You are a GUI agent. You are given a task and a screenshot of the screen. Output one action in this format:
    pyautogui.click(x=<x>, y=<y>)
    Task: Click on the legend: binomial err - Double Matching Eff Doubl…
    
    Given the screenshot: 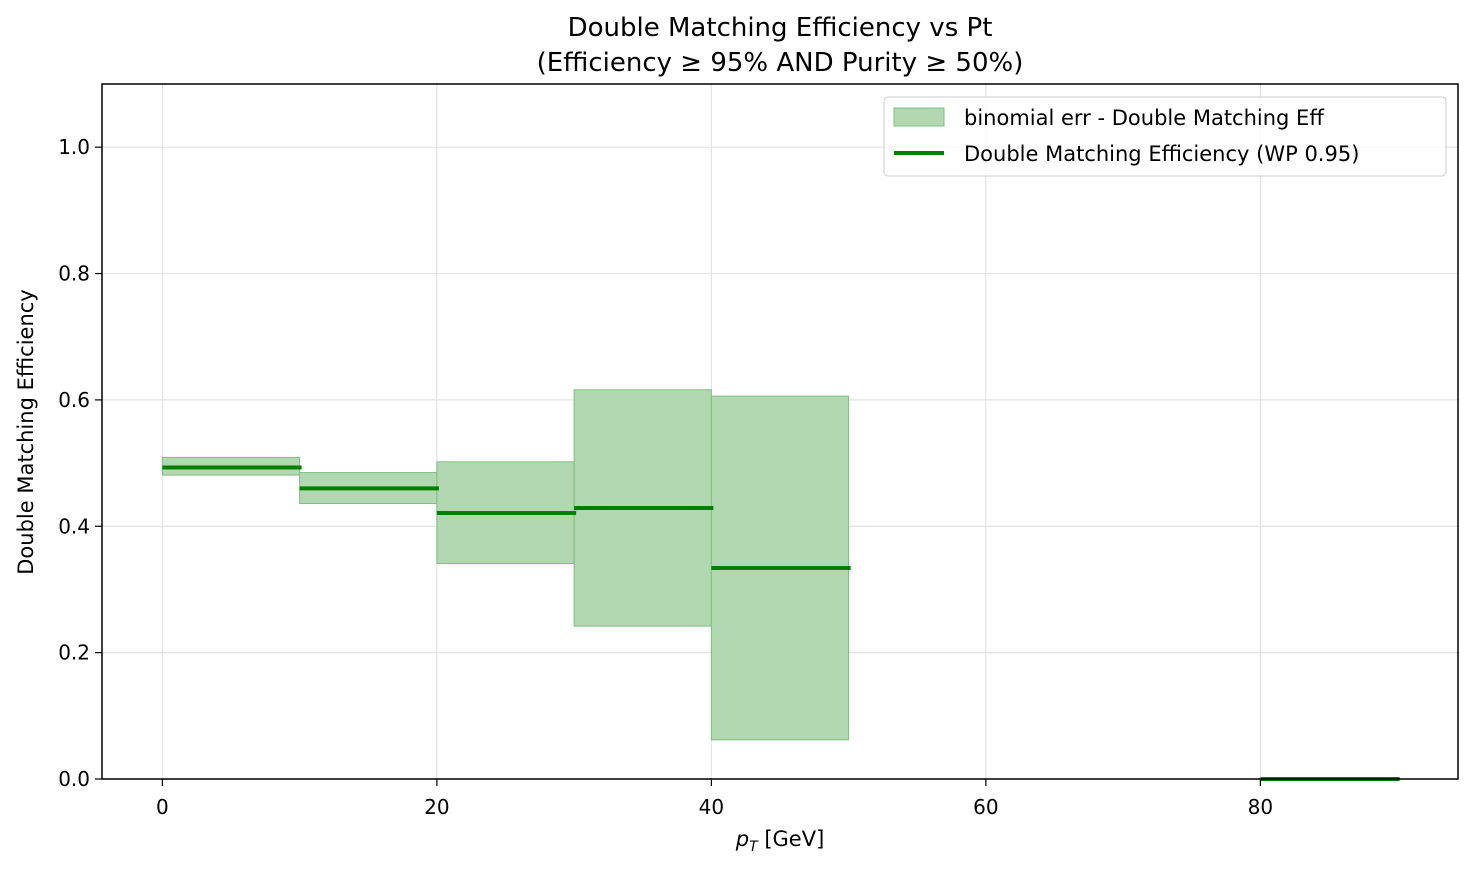 What is the action you would take?
    pyautogui.click(x=1165, y=136)
    